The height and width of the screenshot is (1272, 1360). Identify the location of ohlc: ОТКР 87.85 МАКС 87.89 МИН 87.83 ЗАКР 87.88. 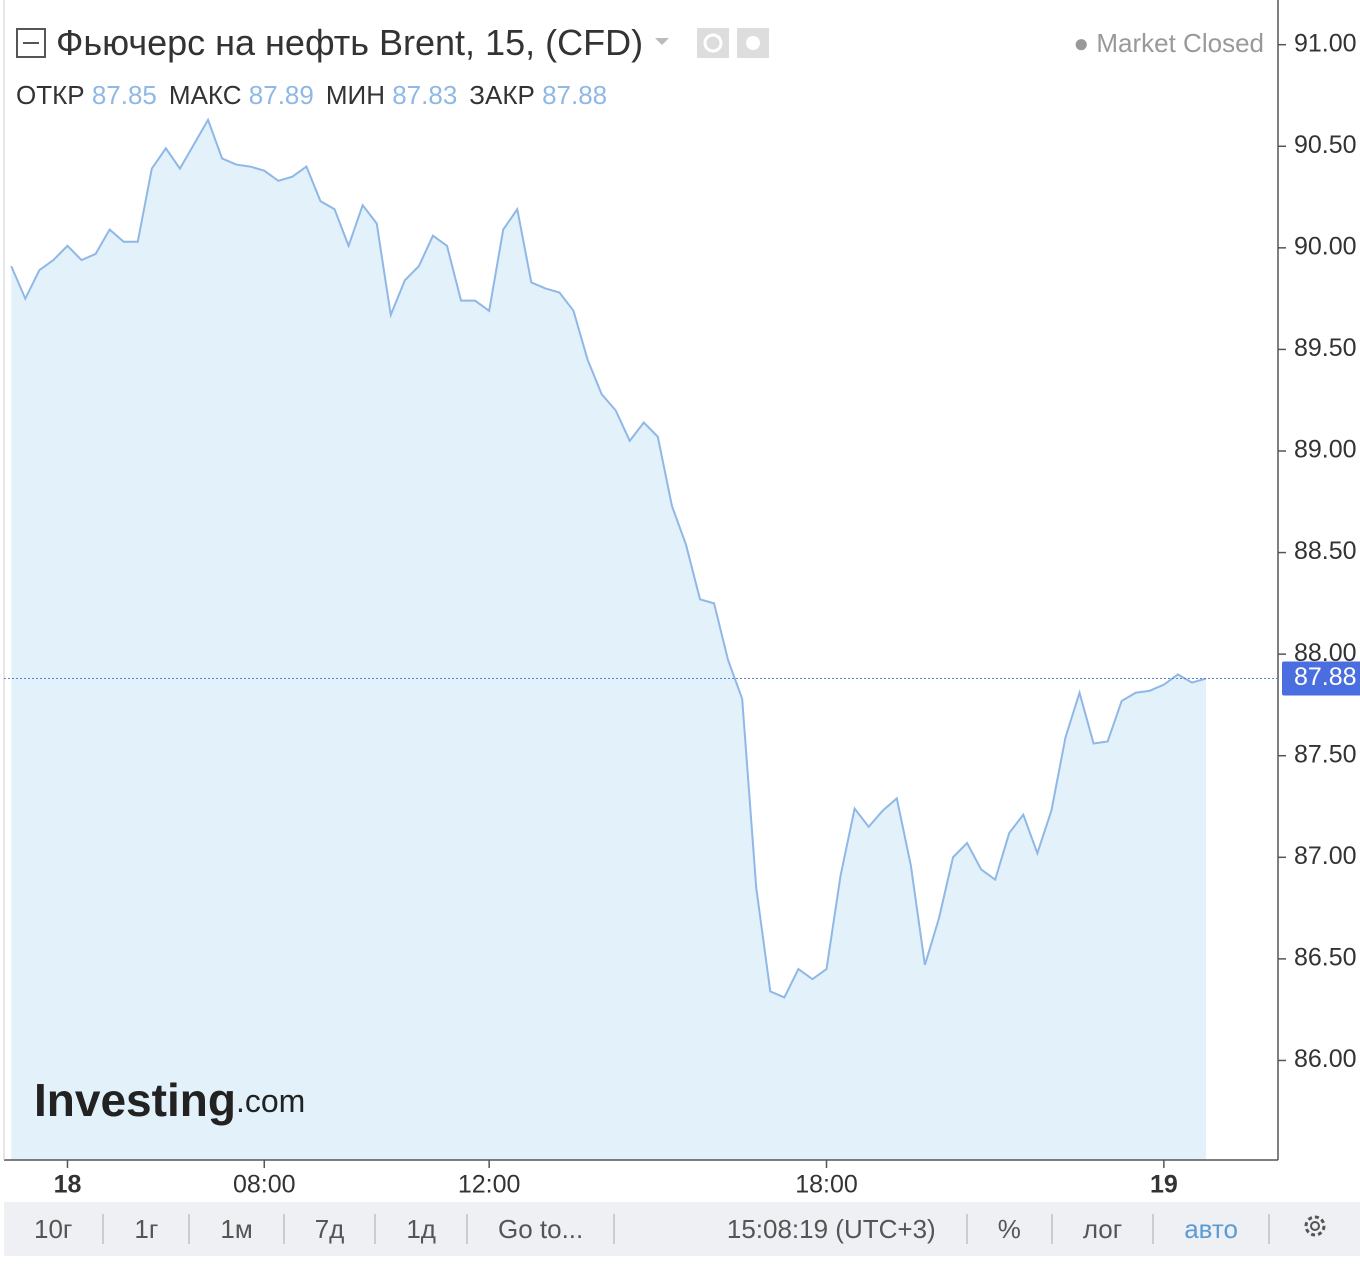
(317, 95).